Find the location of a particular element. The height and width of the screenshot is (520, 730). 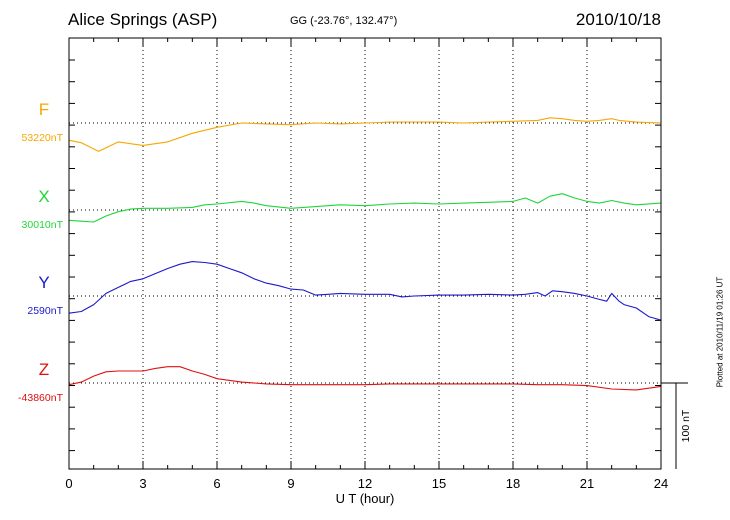

x-tick-label: 18 is located at coordinates (513, 483).